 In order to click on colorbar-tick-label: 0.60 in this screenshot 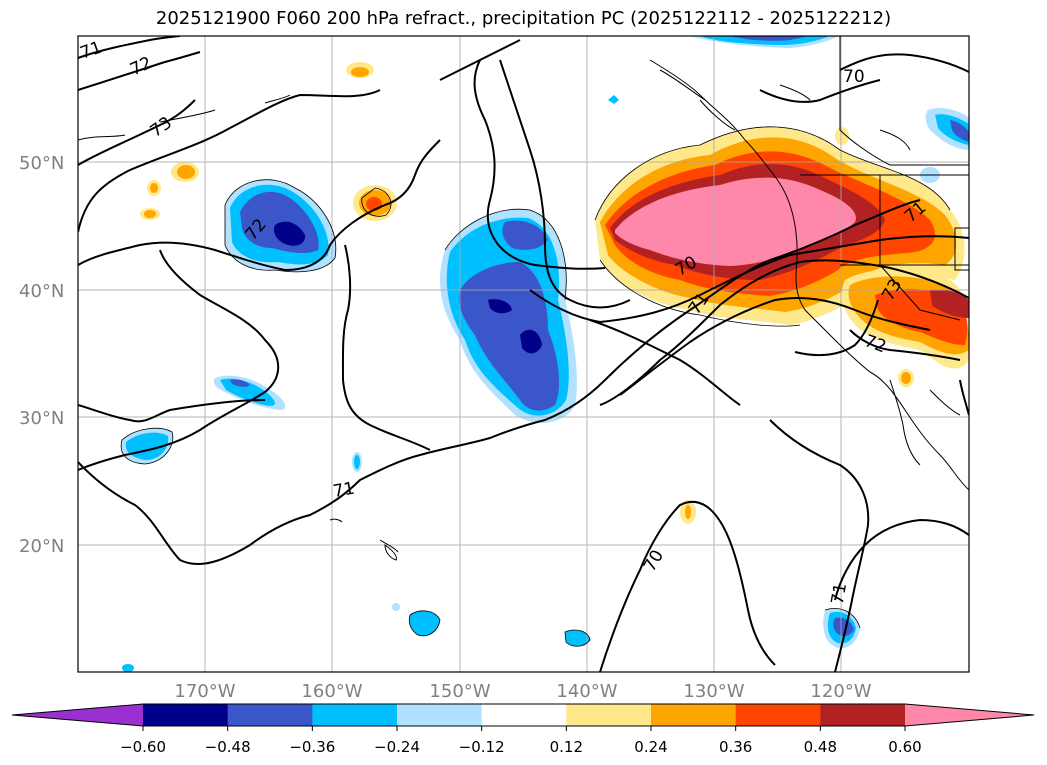, I will do `click(904, 747)`.